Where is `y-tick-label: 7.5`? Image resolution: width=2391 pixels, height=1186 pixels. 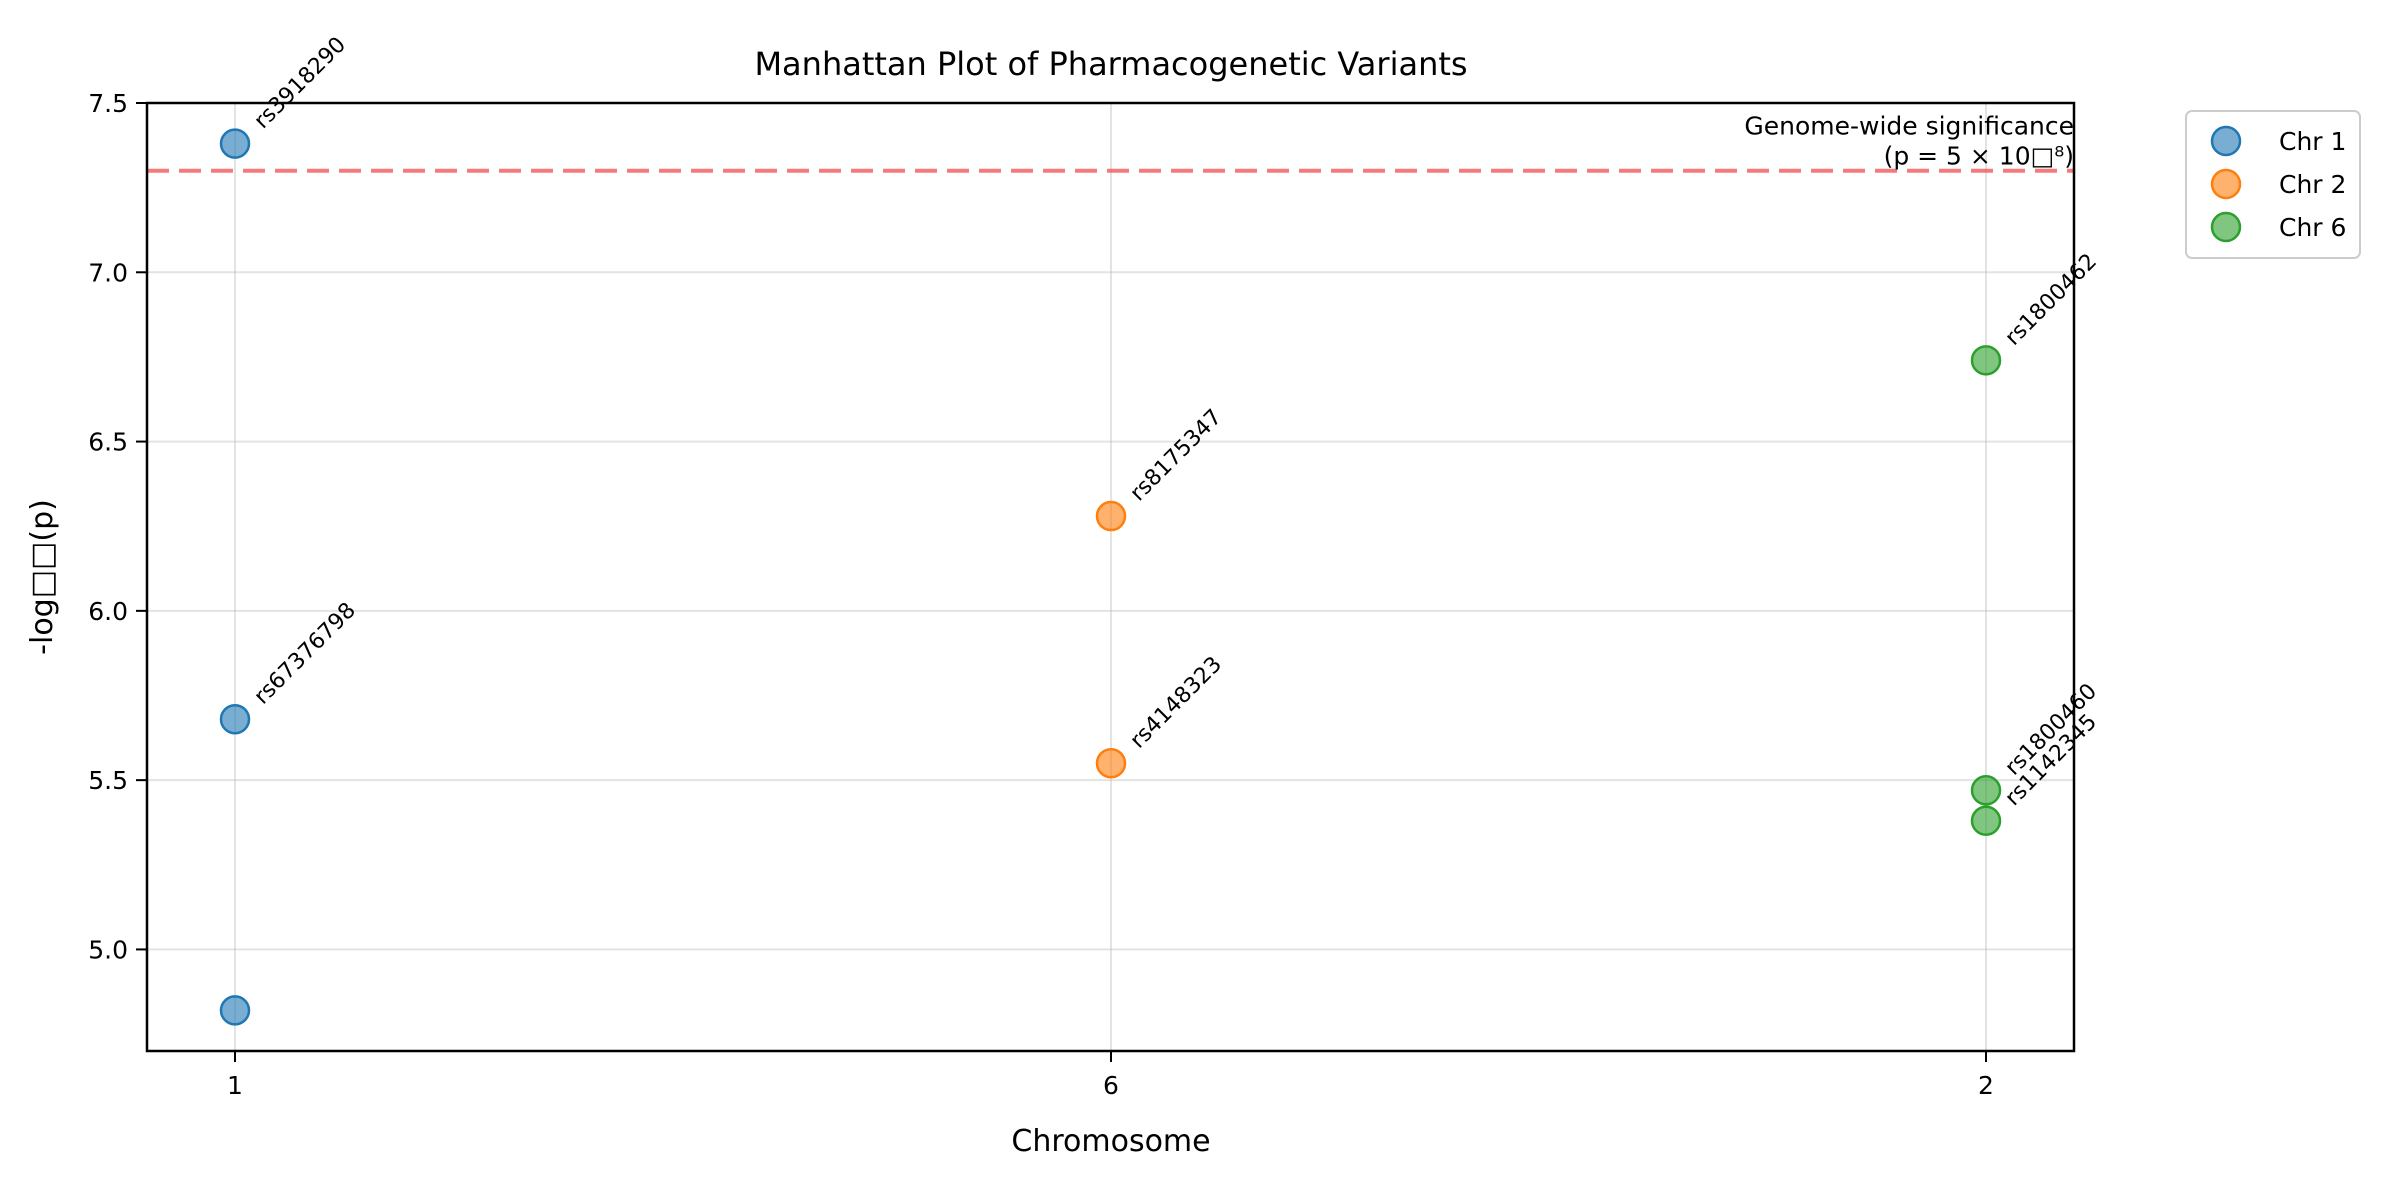 y-tick-label: 7.5 is located at coordinates (108, 103).